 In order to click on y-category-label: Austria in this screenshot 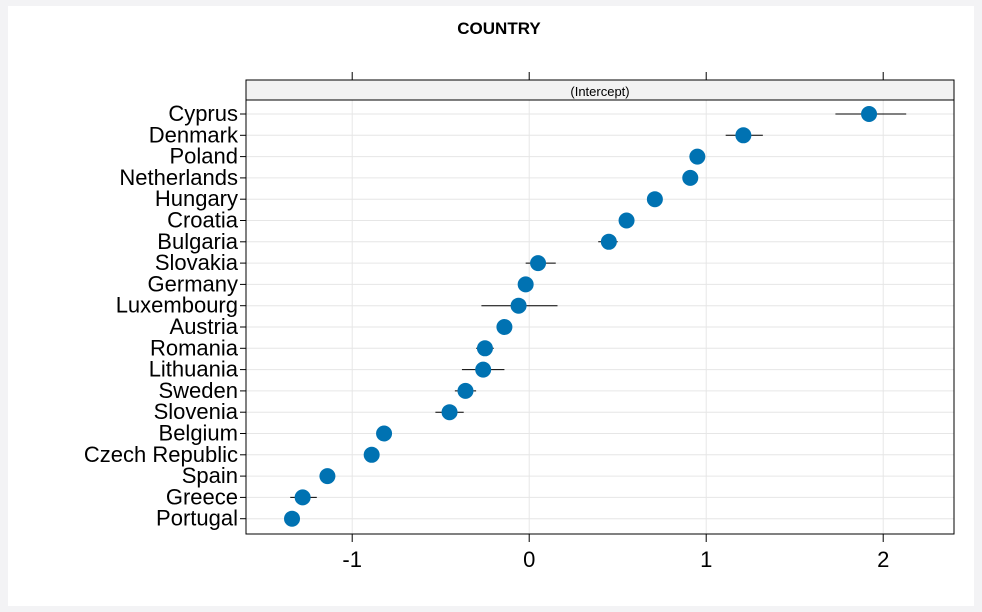, I will do `click(204, 326)`.